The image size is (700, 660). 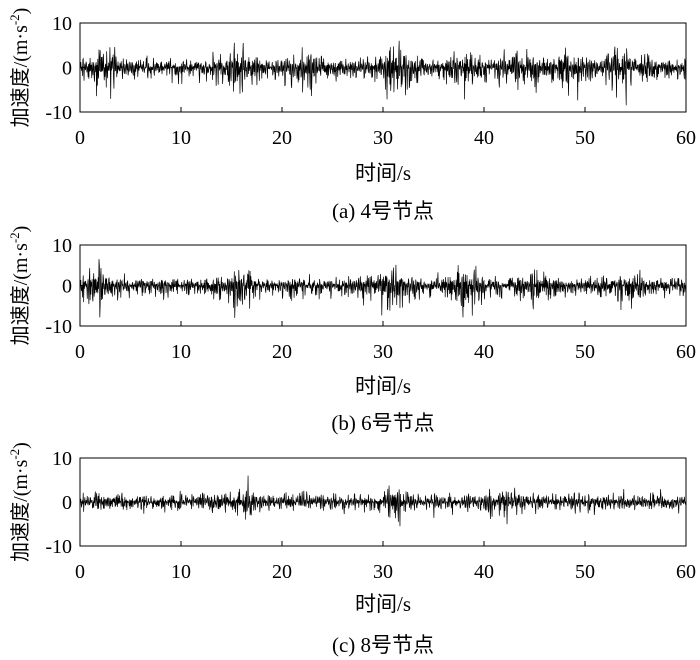 I want to click on chart-caption: (b) 6号节点, so click(x=382, y=423).